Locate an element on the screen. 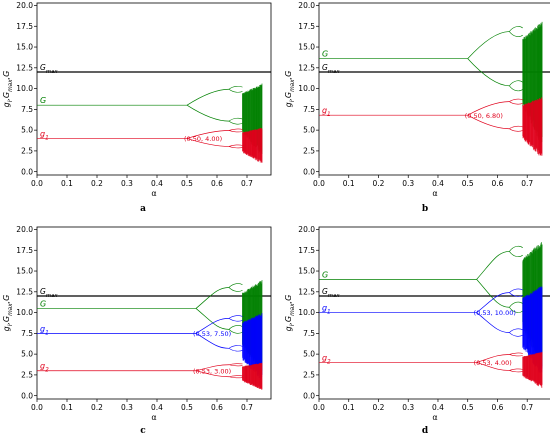  caption-d: d is located at coordinates (425, 431).